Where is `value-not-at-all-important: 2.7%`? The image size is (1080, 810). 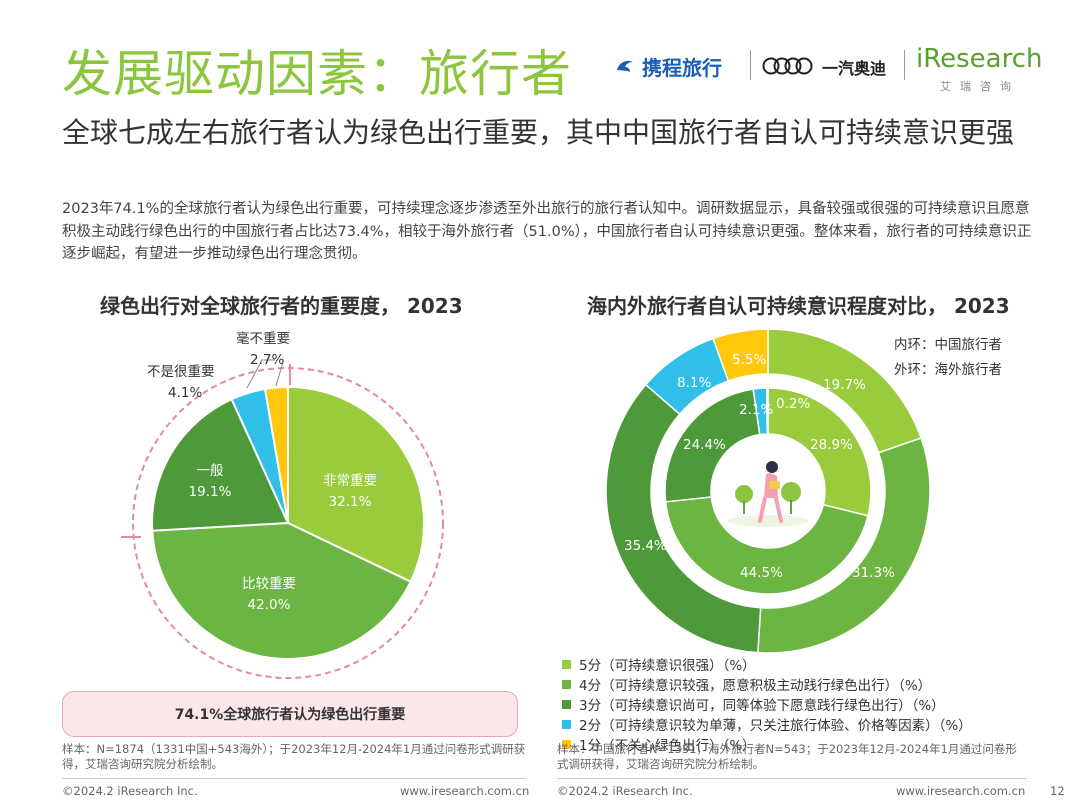
value-not-at-all-important: 2.7% is located at coordinates (267, 360).